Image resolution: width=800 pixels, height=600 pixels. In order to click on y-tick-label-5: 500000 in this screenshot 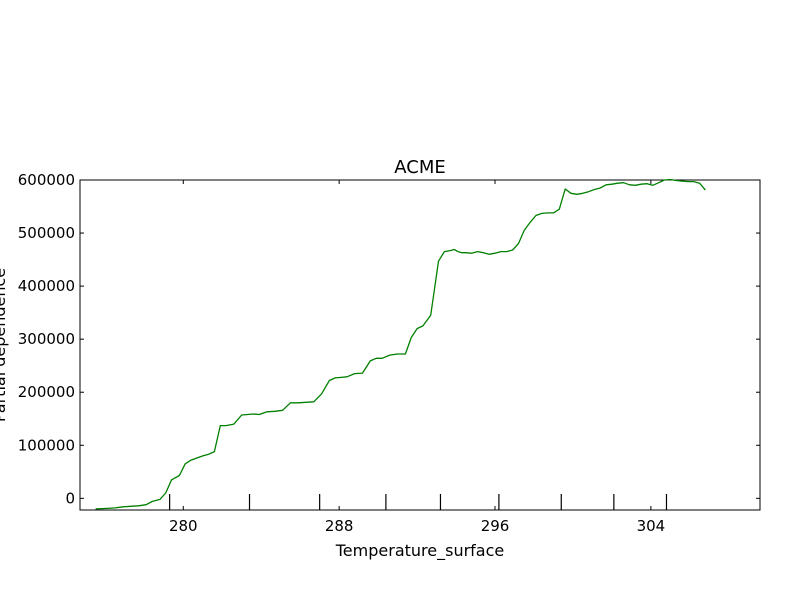, I will do `click(46, 233)`.